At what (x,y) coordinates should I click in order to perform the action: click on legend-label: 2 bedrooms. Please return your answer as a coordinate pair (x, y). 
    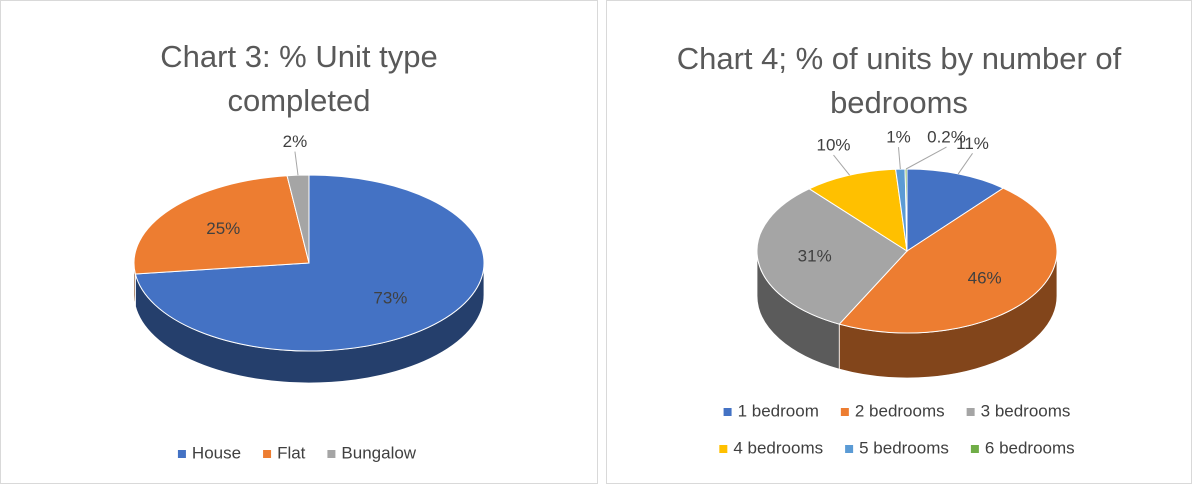
    Looking at the image, I should click on (900, 410).